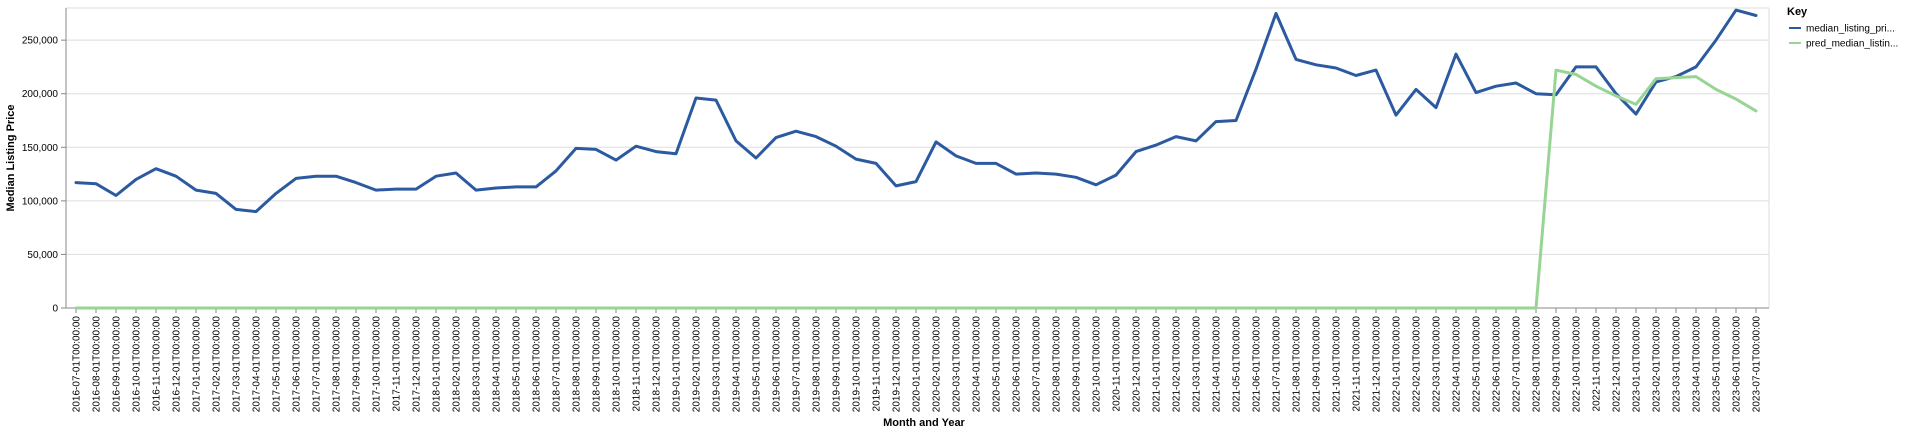 The height and width of the screenshot is (431, 1920). Describe the element at coordinates (557, 364) in the screenshot. I see `x-tick-label: 2018-07-01T00:00:00` at that location.